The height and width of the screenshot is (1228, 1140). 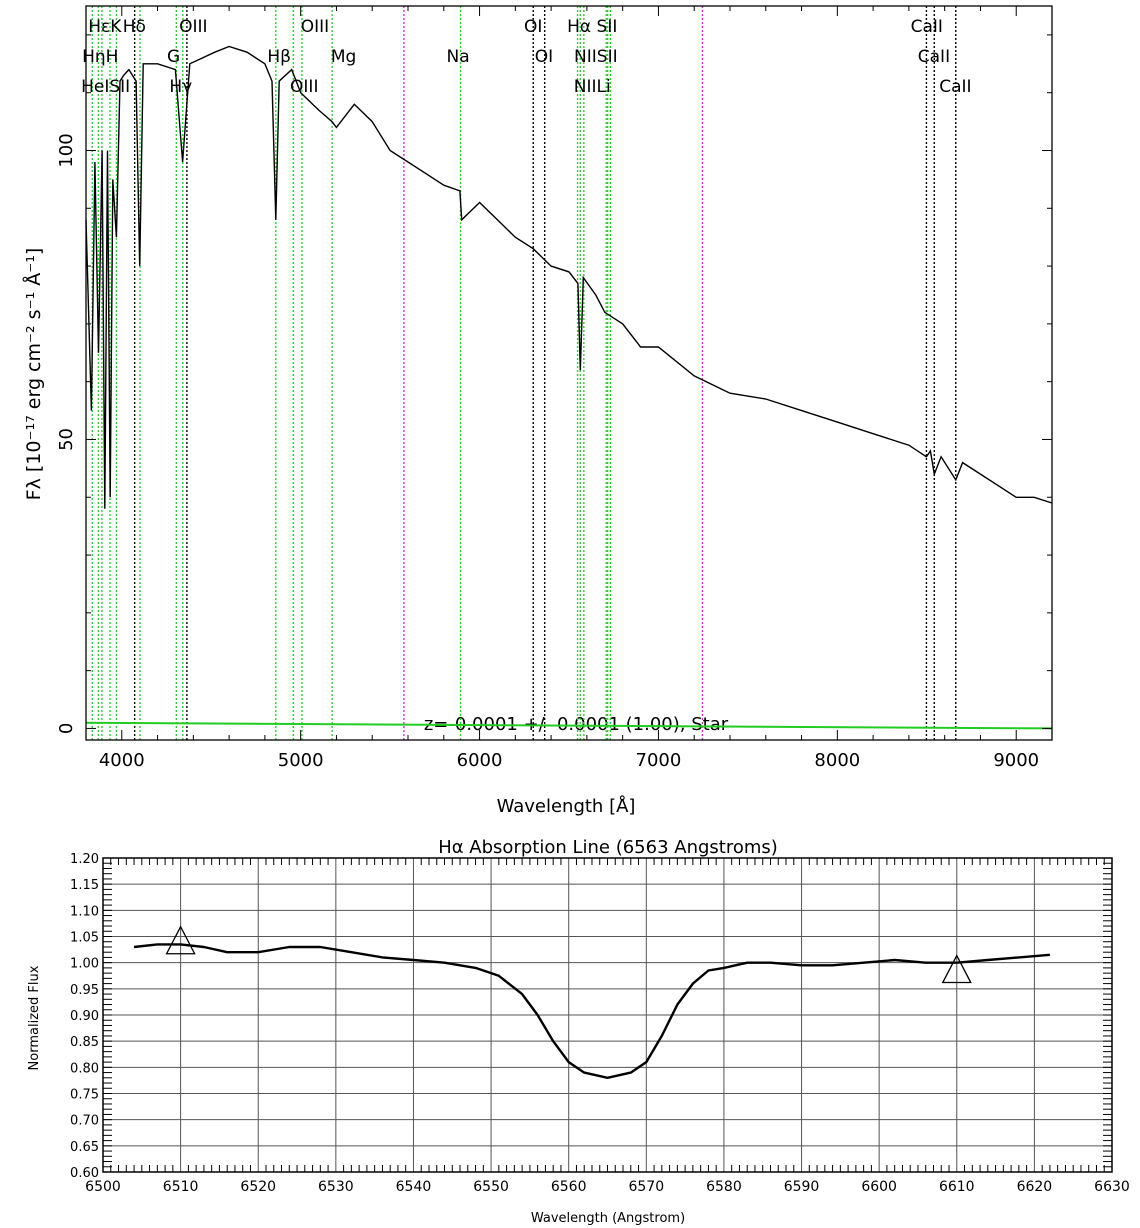 I want to click on y-tick-label: 0.90, so click(x=84, y=1016).